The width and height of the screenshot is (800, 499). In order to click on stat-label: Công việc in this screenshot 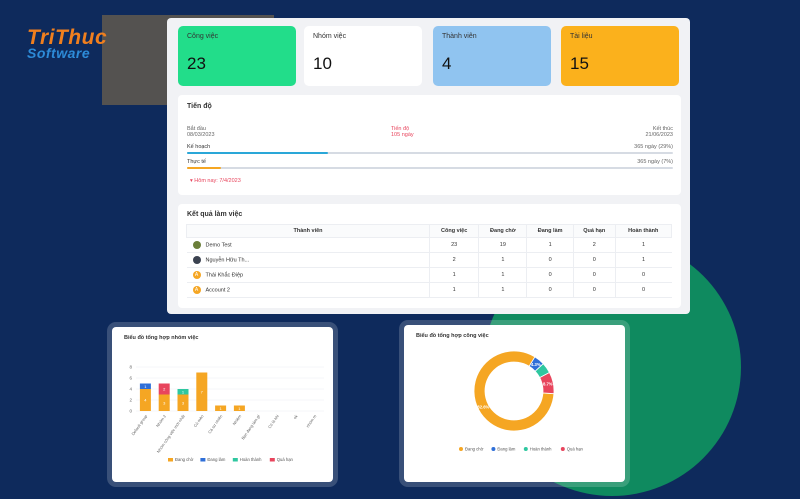, I will do `click(203, 36)`.